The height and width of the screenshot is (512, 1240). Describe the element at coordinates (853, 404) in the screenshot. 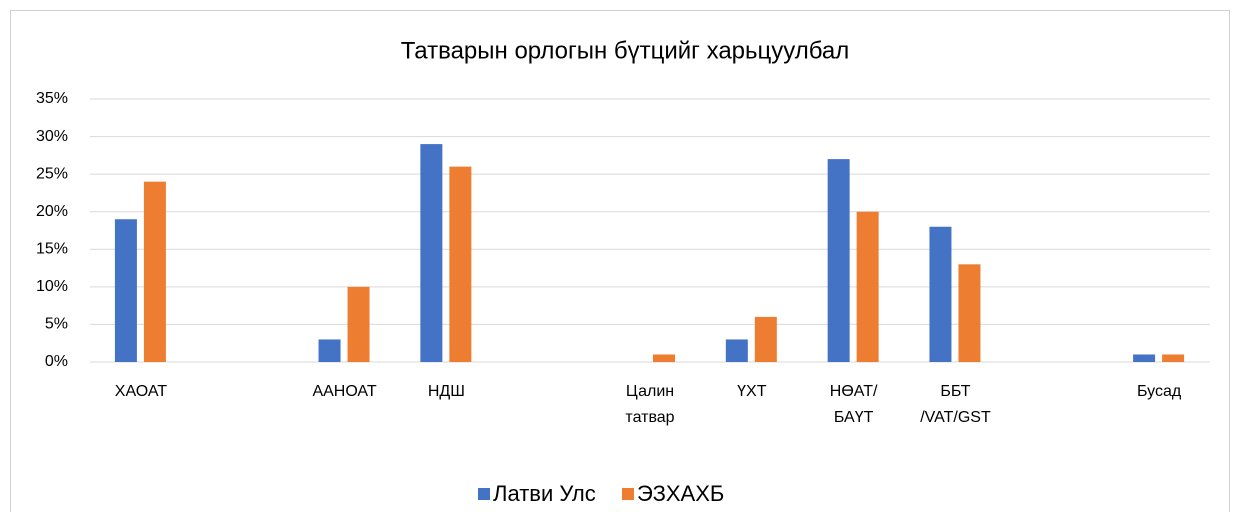

I see `x-tick-label: НӨАТ/ БАҮТ` at that location.